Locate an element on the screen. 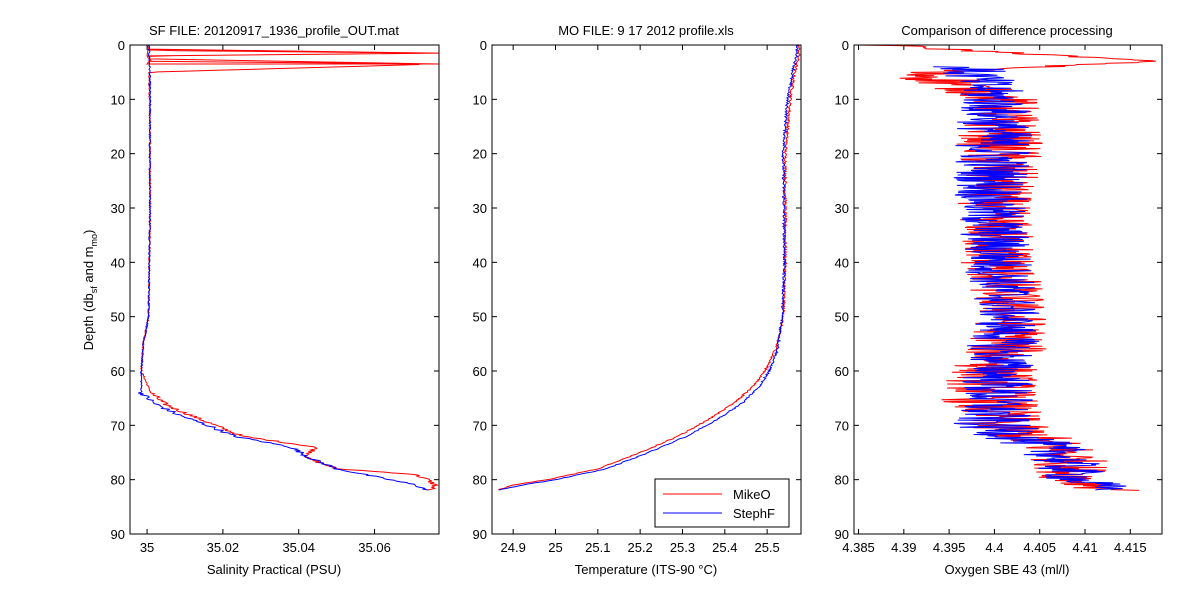  temperature-ytick-label-30: 30 is located at coordinates (480, 208).